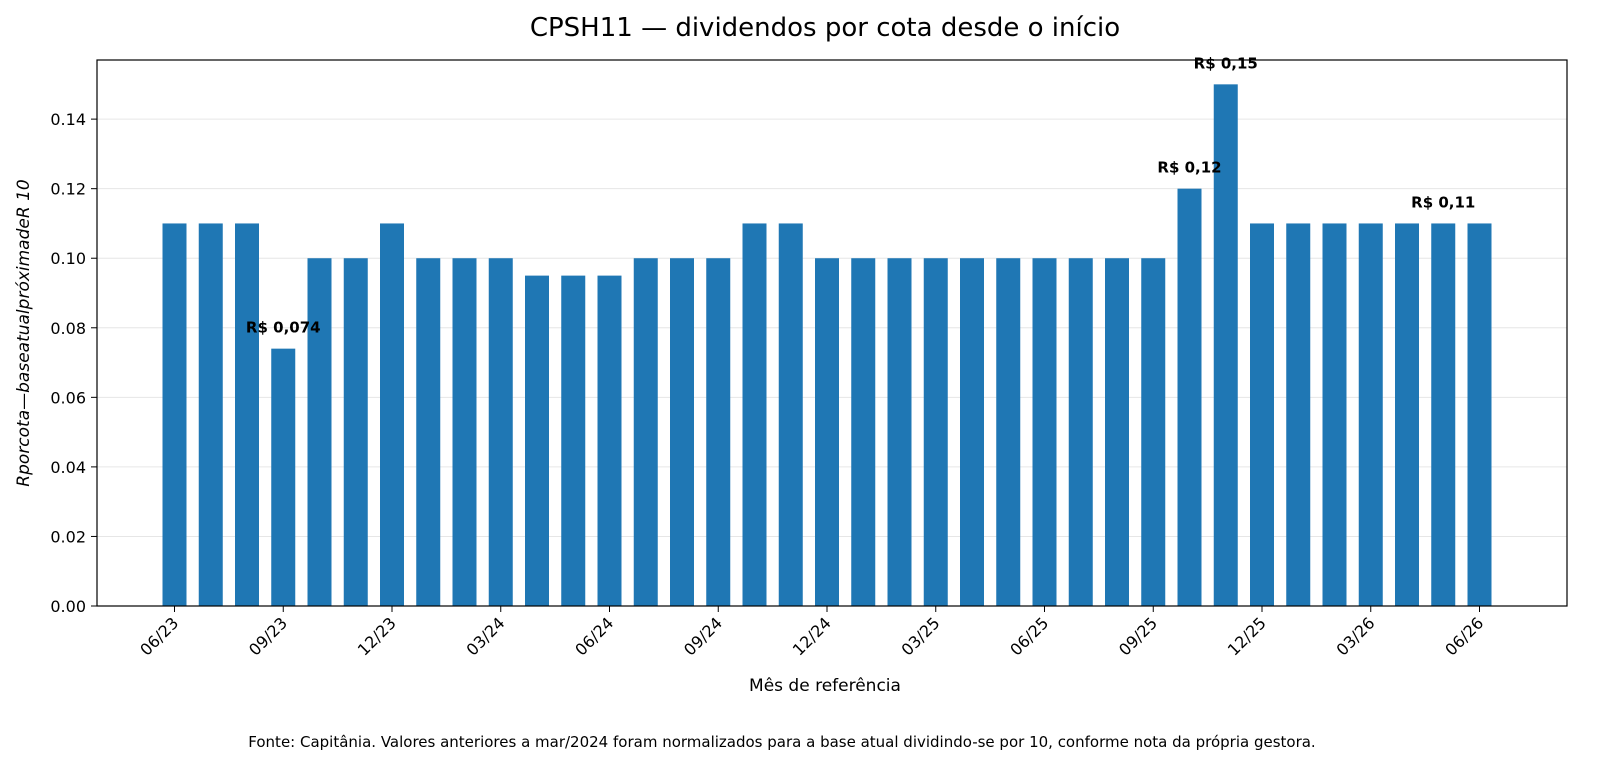 This screenshot has width=1600, height=779. I want to click on x-tick-label: 09/24, so click(703, 636).